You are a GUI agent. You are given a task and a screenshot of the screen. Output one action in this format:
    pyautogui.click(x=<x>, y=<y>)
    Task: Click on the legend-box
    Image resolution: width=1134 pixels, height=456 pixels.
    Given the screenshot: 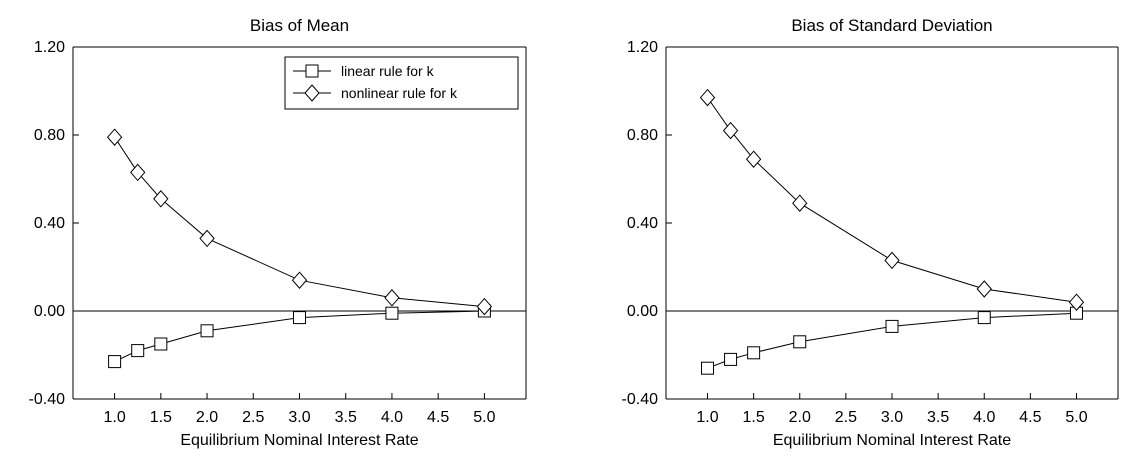 What is the action you would take?
    pyautogui.click(x=401, y=83)
    